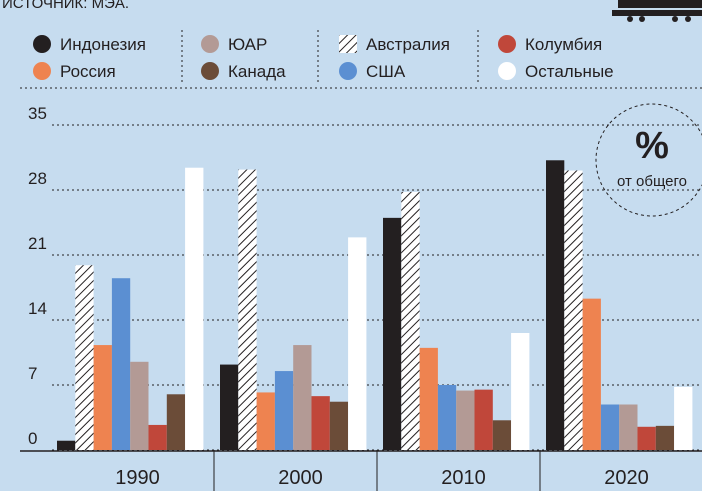  What do you see at coordinates (463, 478) in the screenshot?
I see `x-tick-label: 2010` at bounding box center [463, 478].